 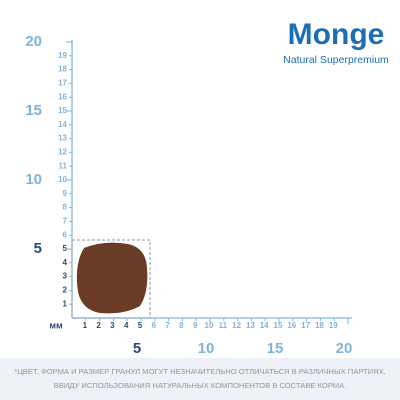 What do you see at coordinates (167, 325) in the screenshot?
I see `x-tick-label: 7` at bounding box center [167, 325].